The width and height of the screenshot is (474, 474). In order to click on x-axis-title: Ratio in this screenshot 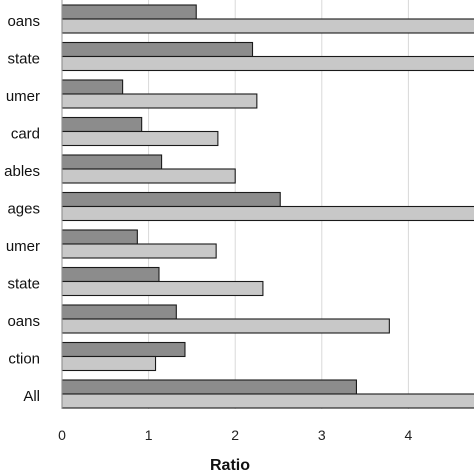, I will do `click(230, 465)`.